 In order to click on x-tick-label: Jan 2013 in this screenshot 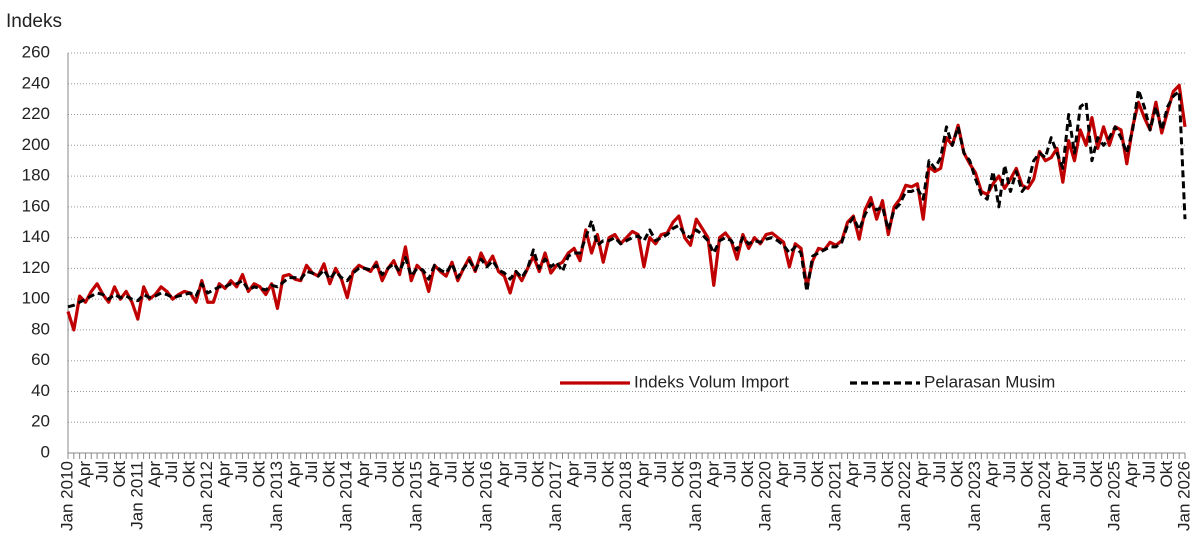, I will do `click(276, 496)`.